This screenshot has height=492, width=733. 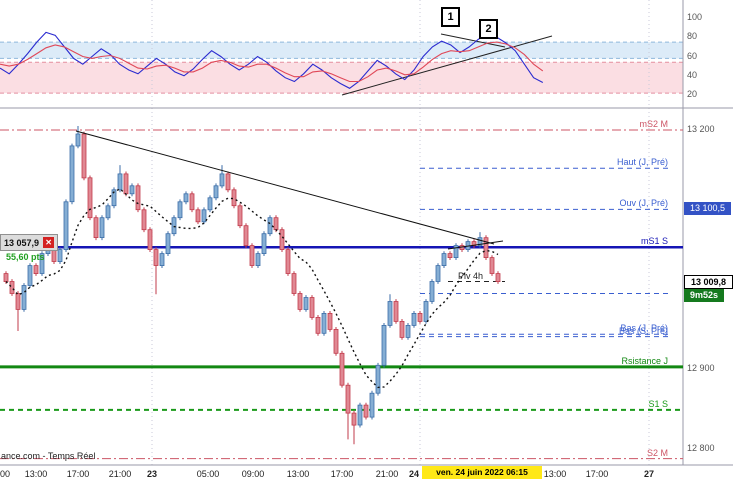 I want to click on pattern-marker-2: 2, so click(x=488, y=29).